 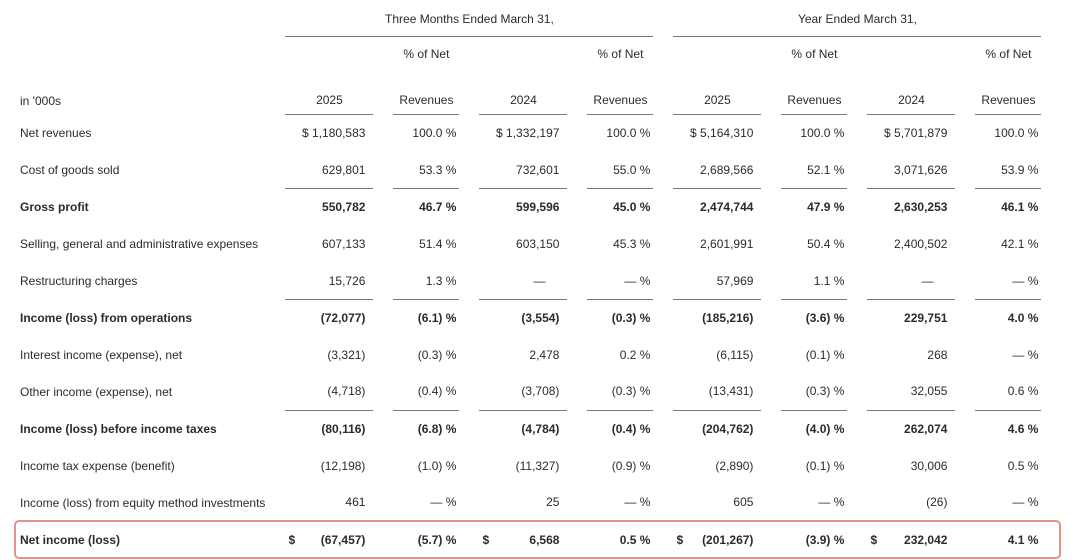 What do you see at coordinates (426, 171) in the screenshot?
I see `cell-percent: 53.3 %` at bounding box center [426, 171].